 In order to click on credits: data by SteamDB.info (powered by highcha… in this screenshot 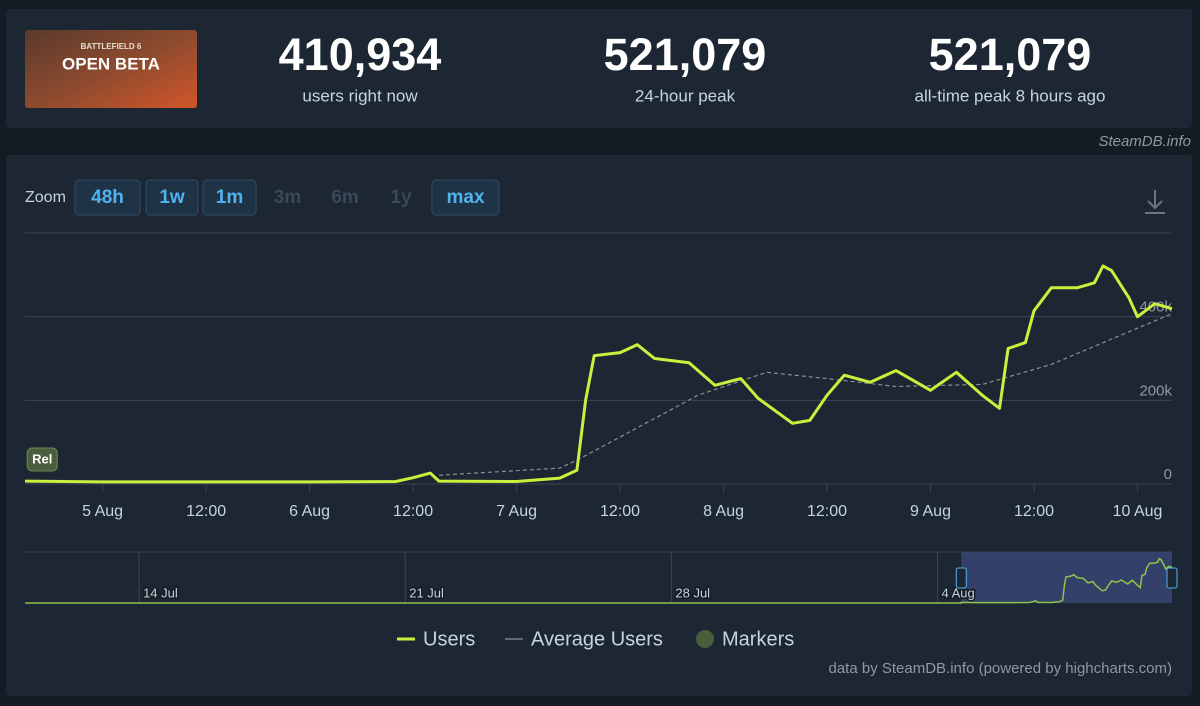, I will do `click(1001, 668)`.